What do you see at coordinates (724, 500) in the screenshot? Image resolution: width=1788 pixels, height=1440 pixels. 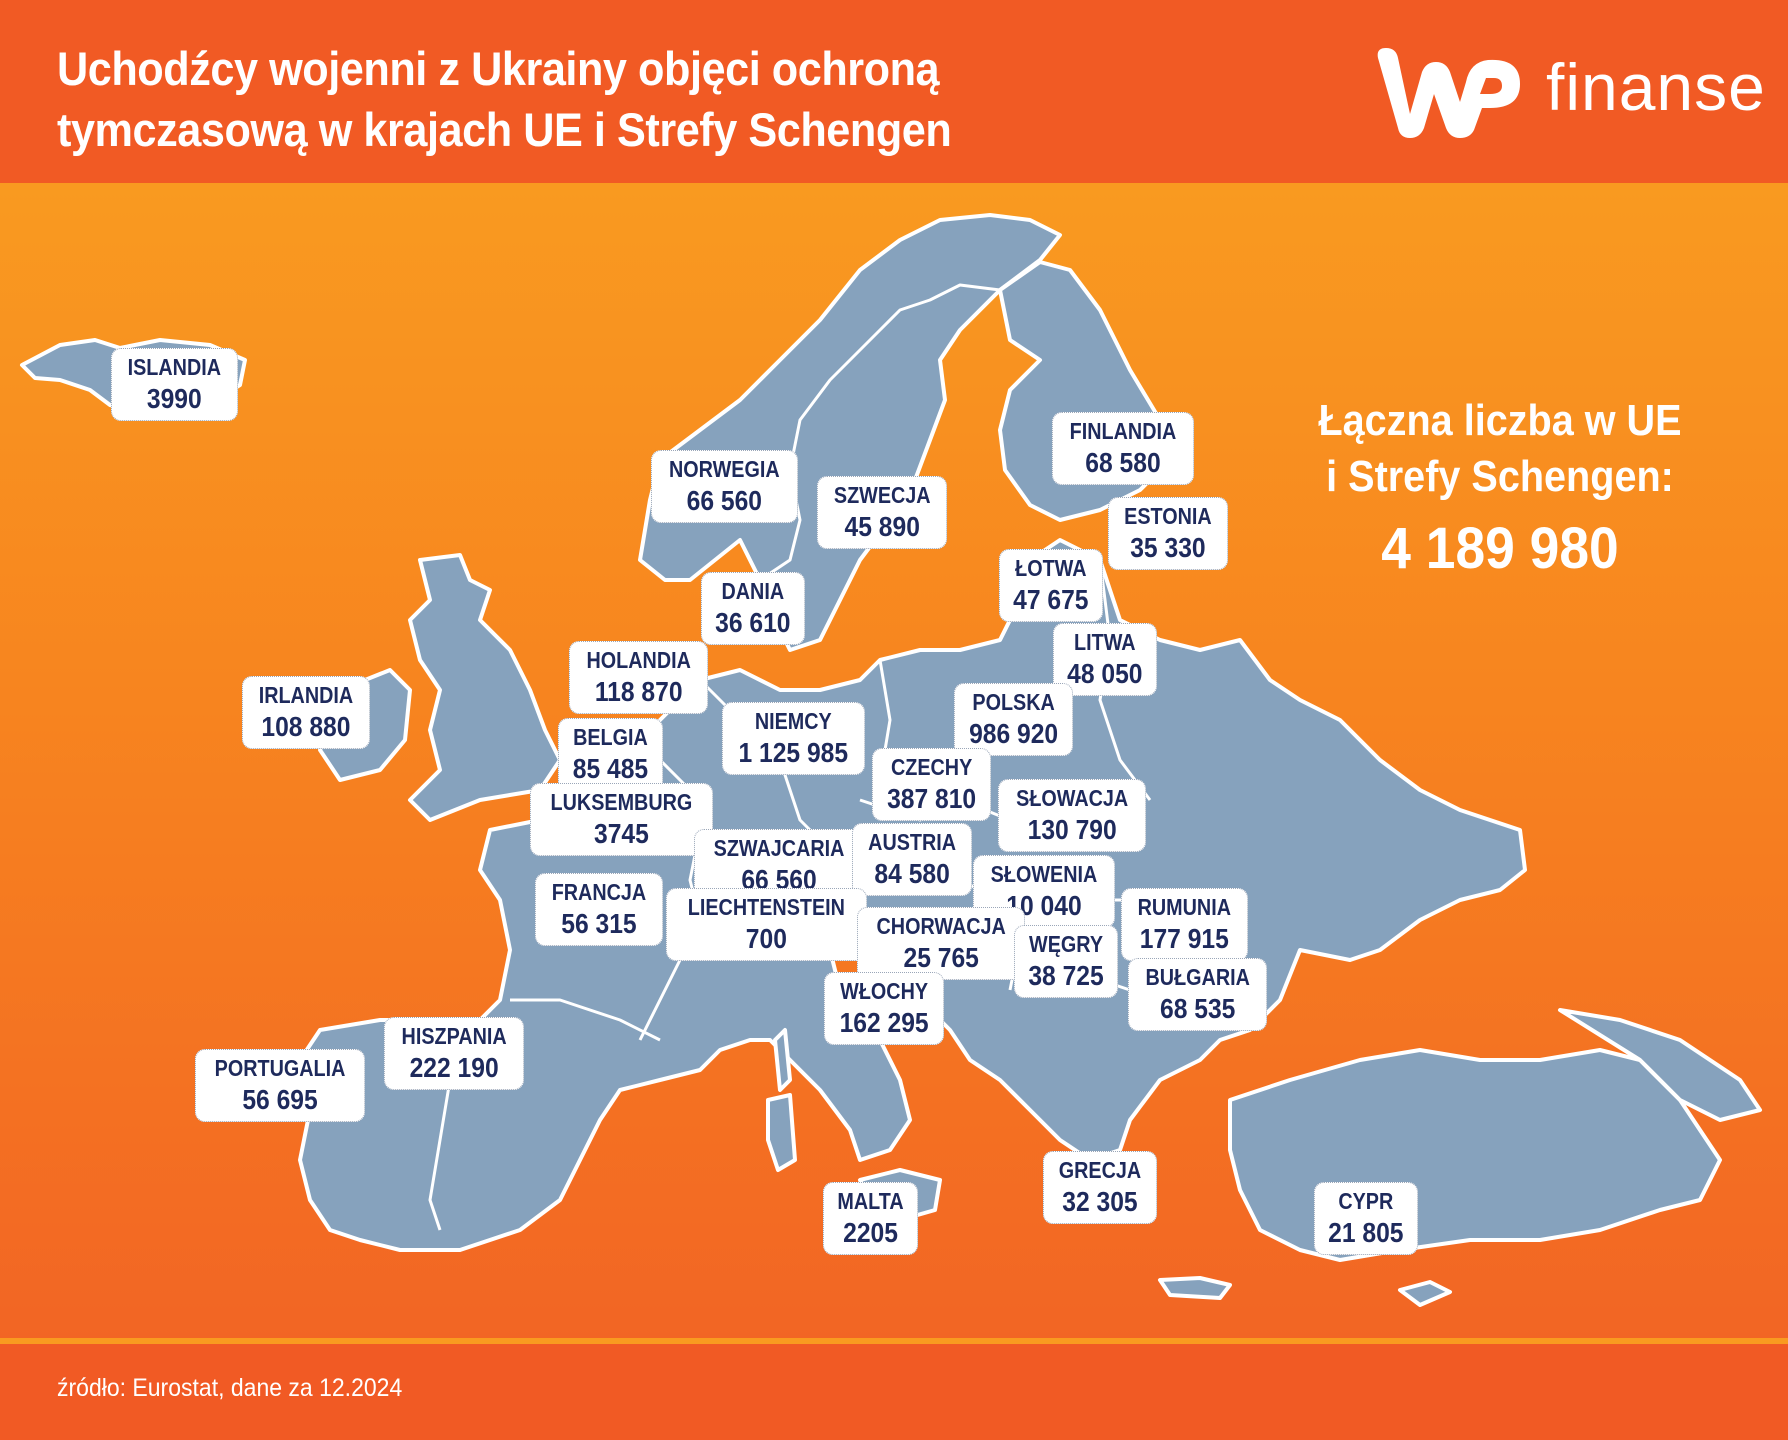 I see `refugee-count: 66 560` at bounding box center [724, 500].